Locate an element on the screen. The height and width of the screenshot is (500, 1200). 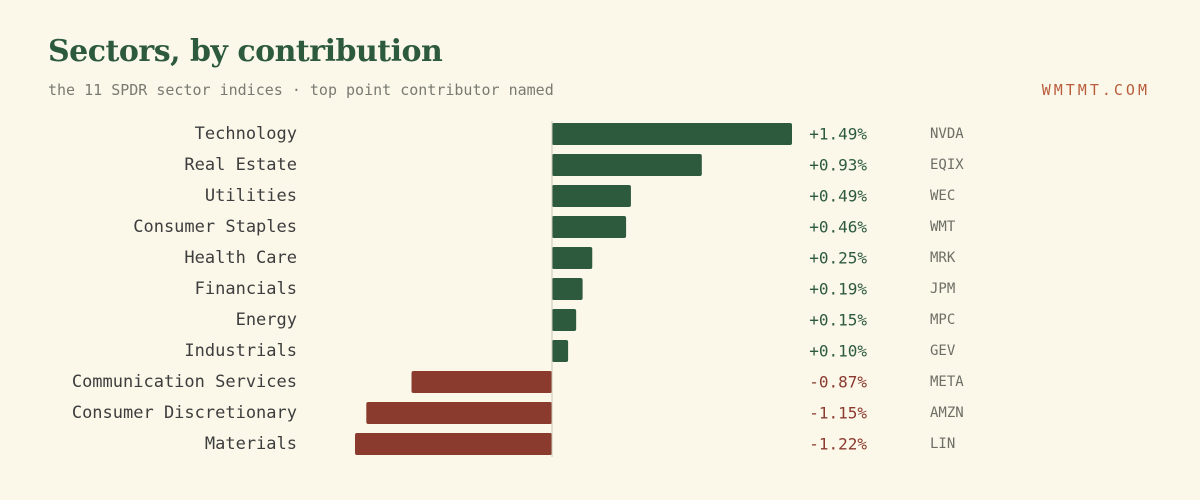
top-contributor-ticker: META is located at coordinates (947, 382).